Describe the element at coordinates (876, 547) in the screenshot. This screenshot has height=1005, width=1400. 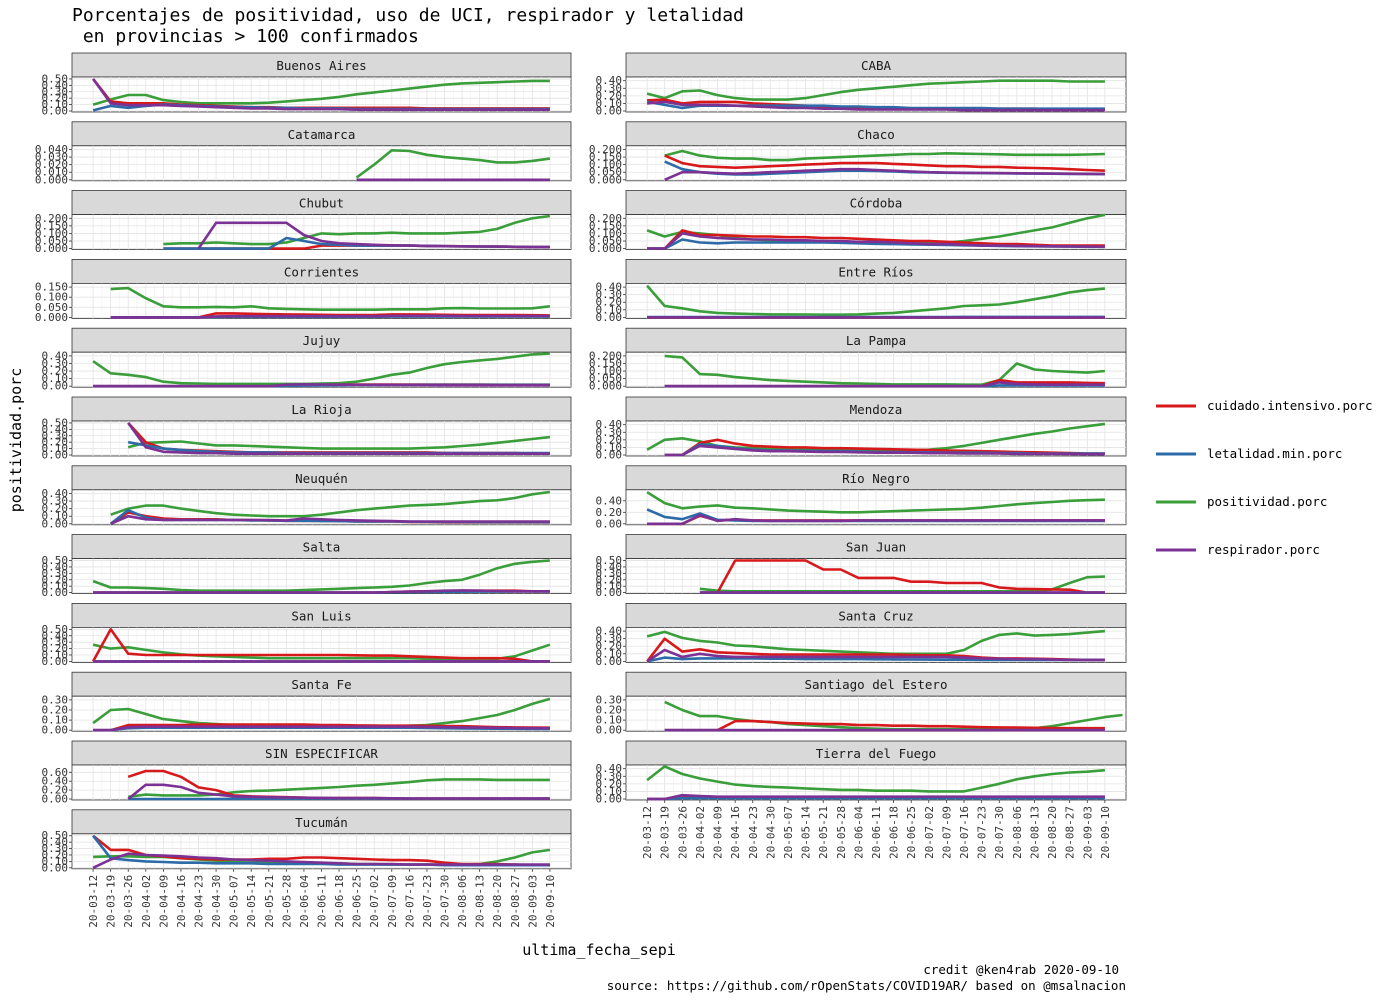
I see `facet-strip-label: San Juan` at that location.